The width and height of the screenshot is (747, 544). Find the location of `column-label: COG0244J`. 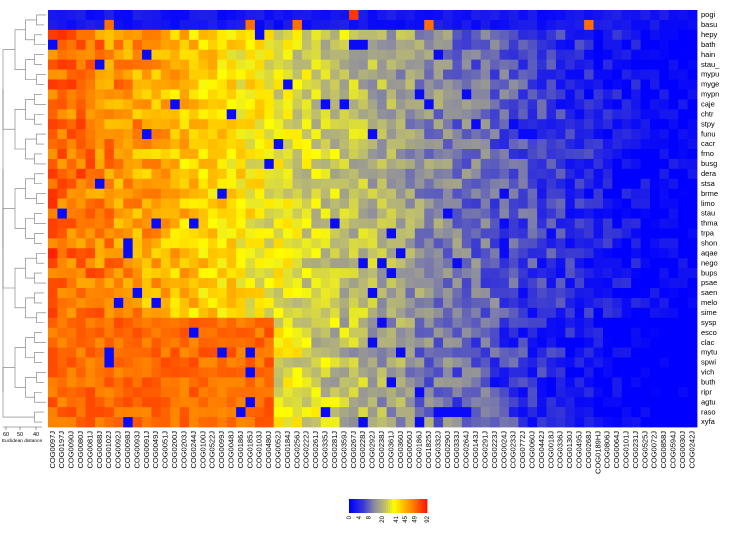

column-label: COG0244J is located at coordinates (193, 450).